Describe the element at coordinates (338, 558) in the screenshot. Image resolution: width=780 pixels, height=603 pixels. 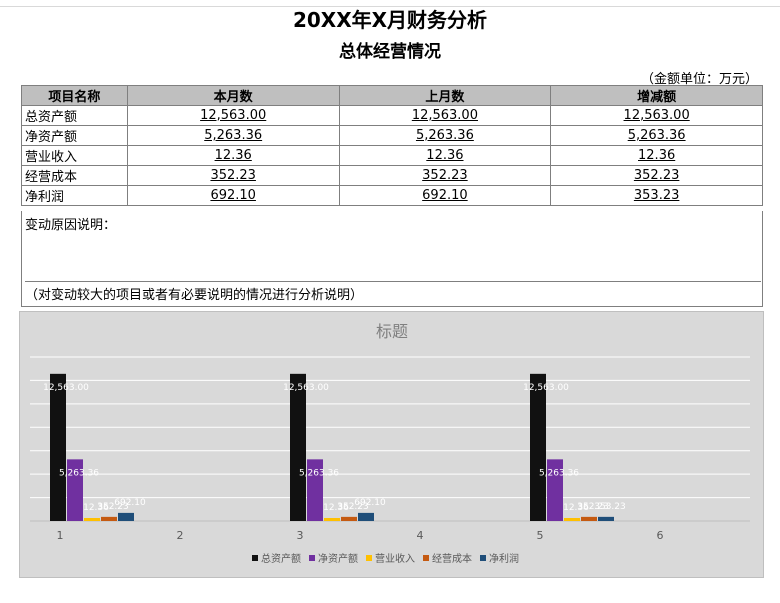
I see `legend-label: 净资产额` at that location.